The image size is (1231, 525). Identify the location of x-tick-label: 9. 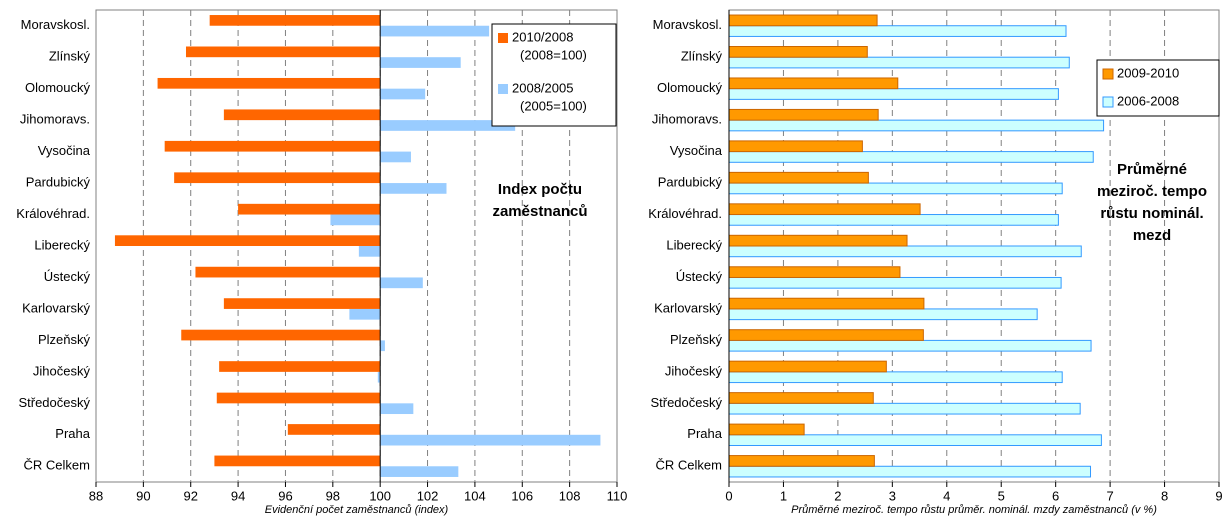
(1218, 495).